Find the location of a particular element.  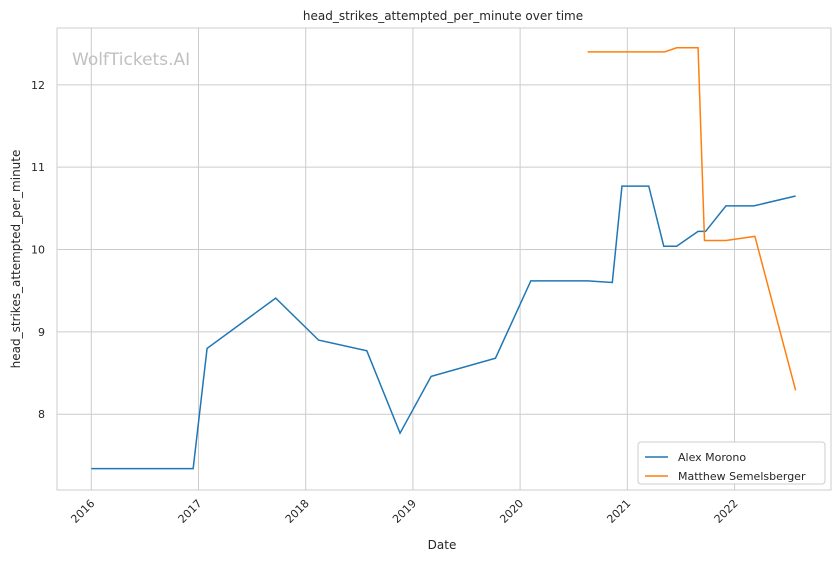

y-tick-label: 9 is located at coordinates (41, 332).